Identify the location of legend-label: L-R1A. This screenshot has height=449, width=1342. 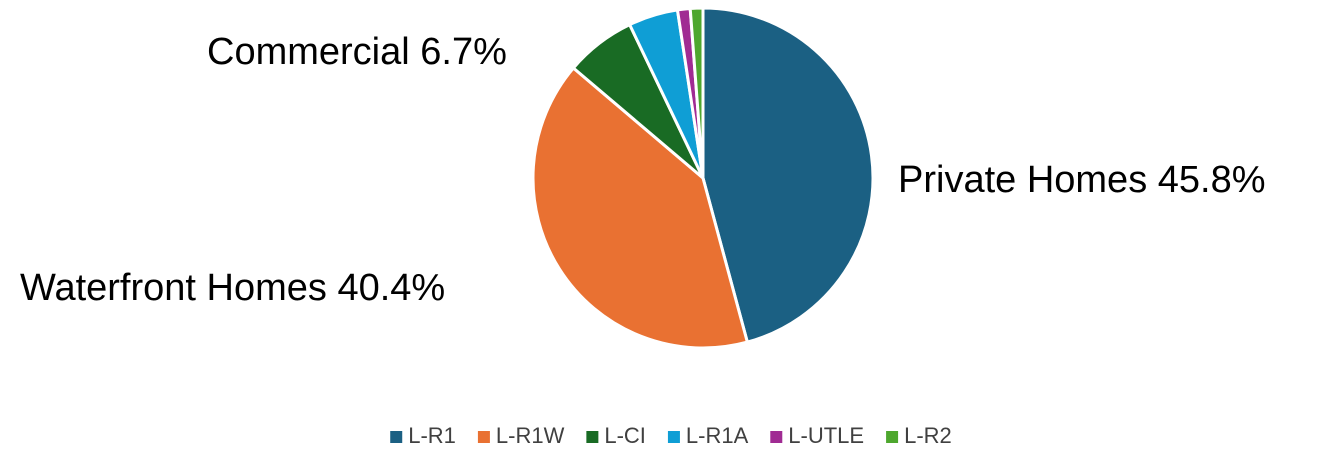
(717, 435).